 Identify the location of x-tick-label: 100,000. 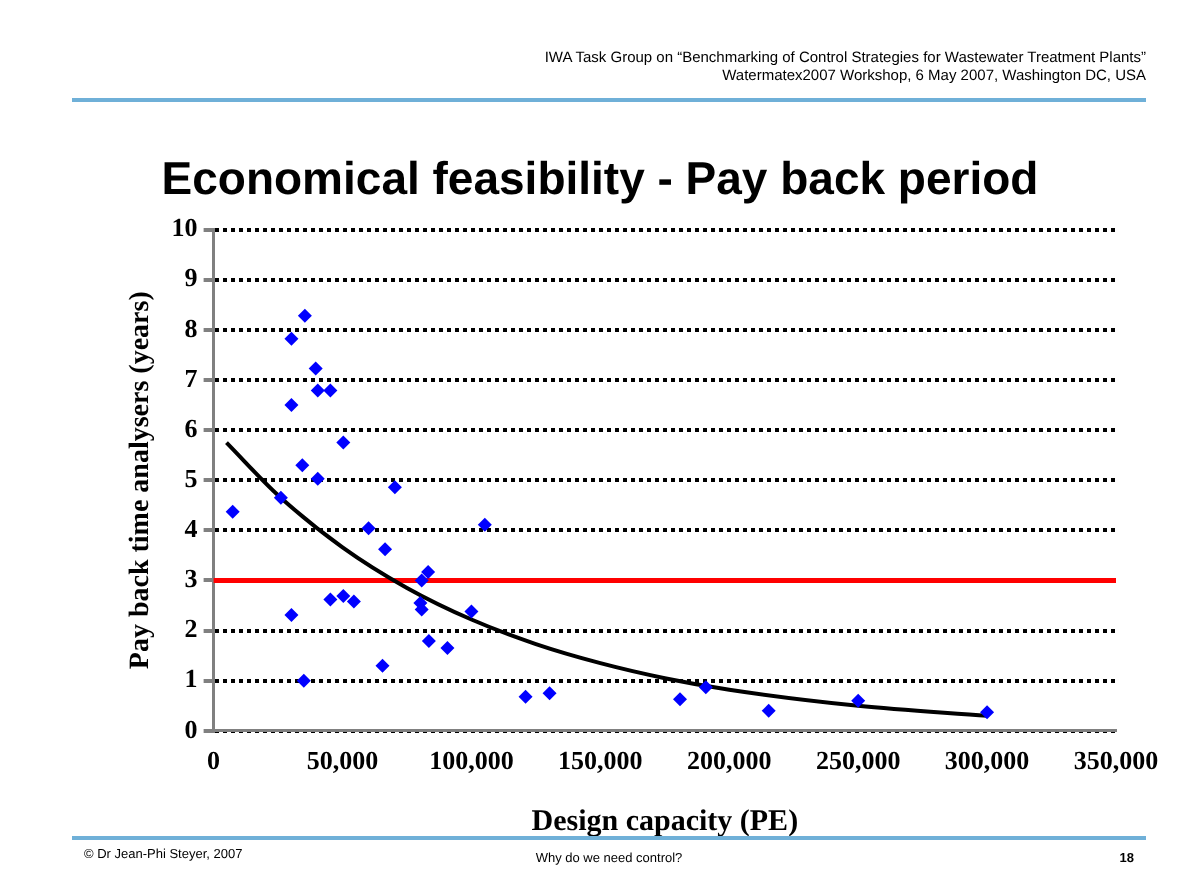
(471, 760).